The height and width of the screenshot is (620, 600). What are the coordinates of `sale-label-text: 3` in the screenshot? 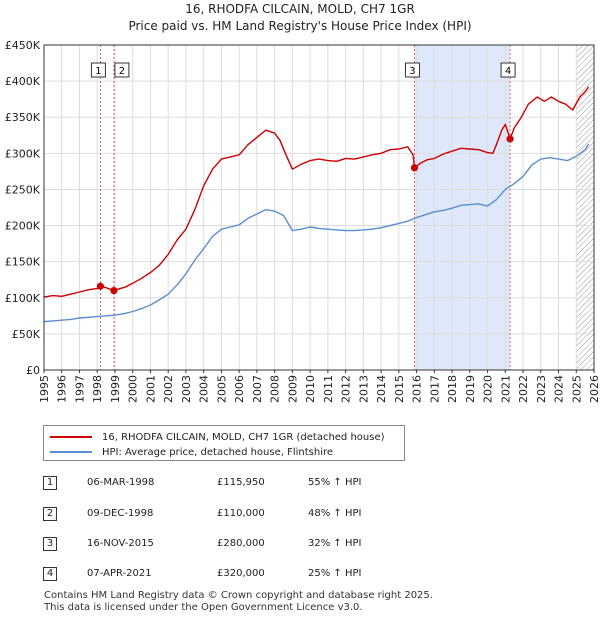 It's located at (412, 71).